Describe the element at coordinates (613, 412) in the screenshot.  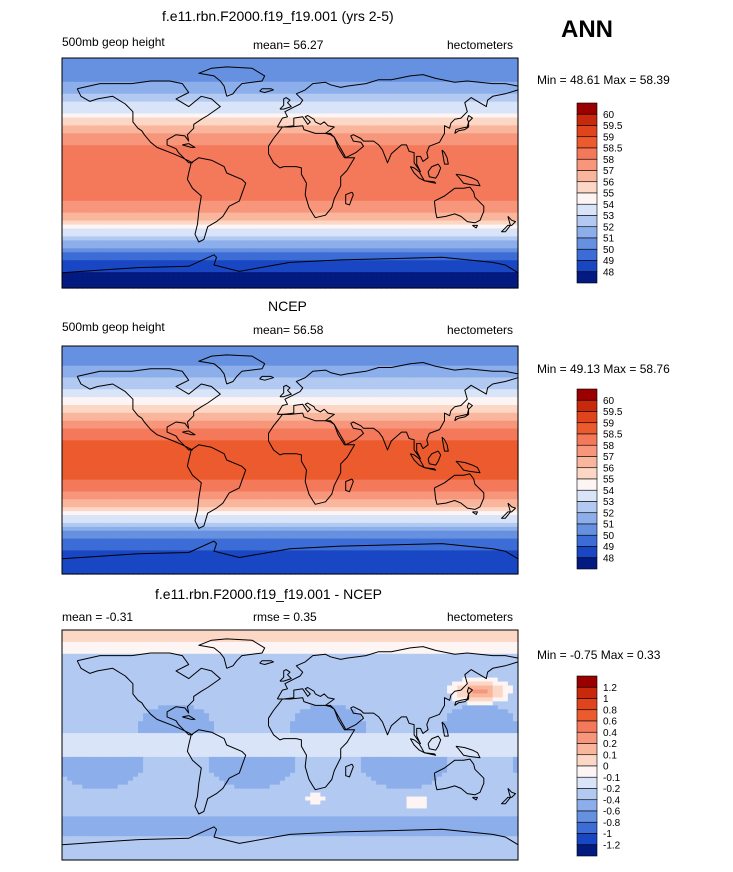
I see `colorbar-tick-label: 59.5` at that location.